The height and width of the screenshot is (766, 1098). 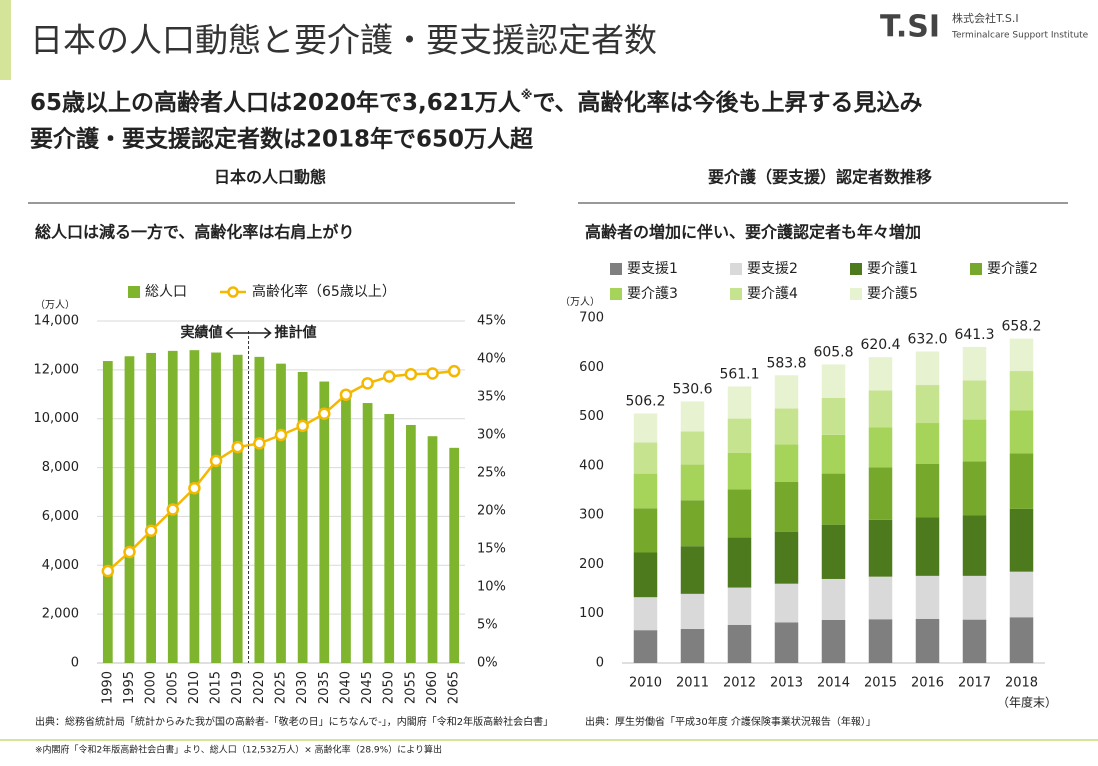 I want to click on annotation-arrow, so click(x=248, y=333).